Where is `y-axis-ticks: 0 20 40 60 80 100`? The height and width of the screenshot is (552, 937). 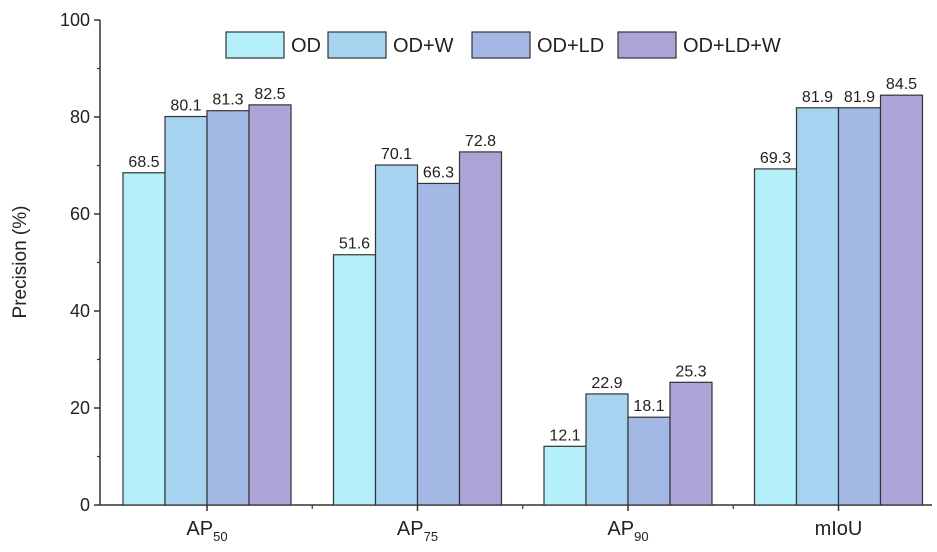 y-axis-ticks: 0 20 40 60 80 100 is located at coordinates (80, 262).